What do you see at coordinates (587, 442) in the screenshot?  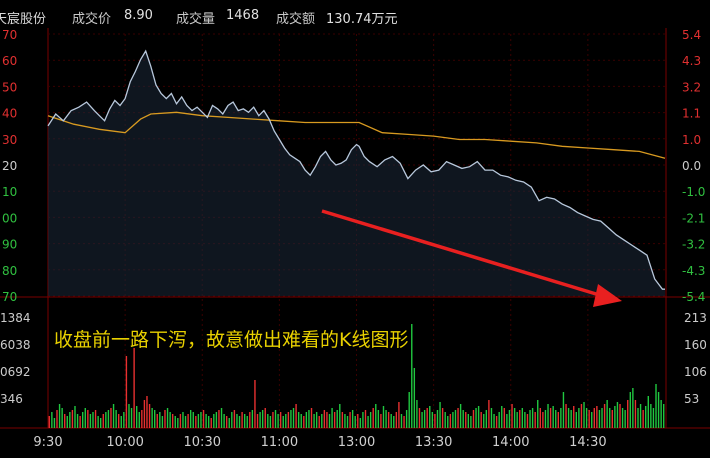 I see `x-tick-label: 14:30` at bounding box center [587, 442].